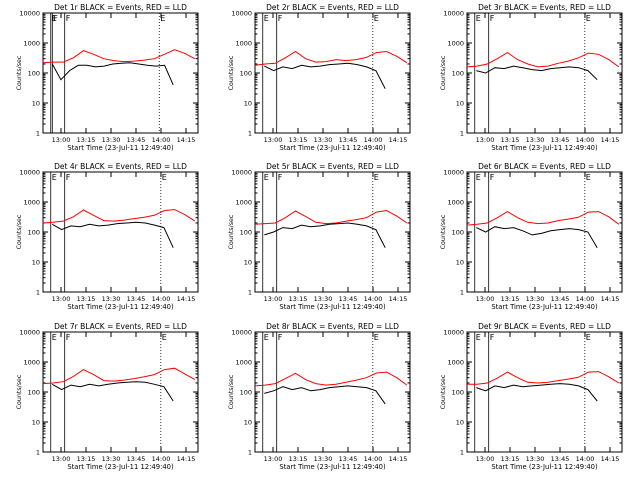 The height and width of the screenshot is (480, 640). I want to click on panel-title: Det 2r BLACK = Events, RED = LLD, so click(332, 7).